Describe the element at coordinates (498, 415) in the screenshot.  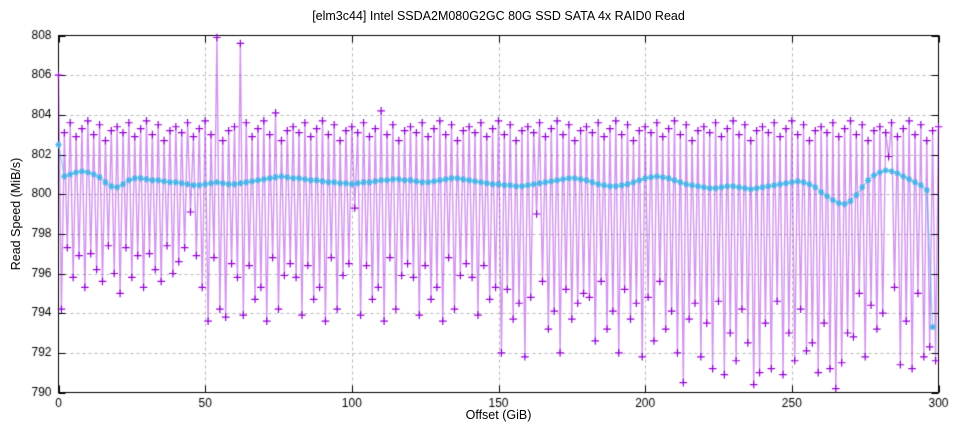
I see `x-axis-label: Offset (GiB)` at that location.